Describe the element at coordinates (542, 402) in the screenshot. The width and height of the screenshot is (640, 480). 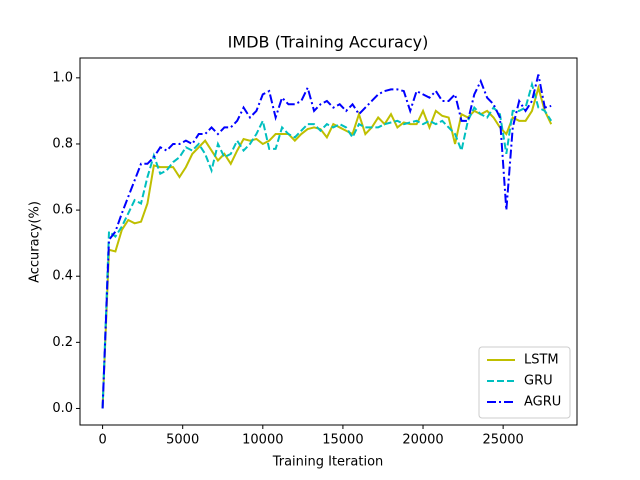
I see `legend-label: AGRU` at that location.